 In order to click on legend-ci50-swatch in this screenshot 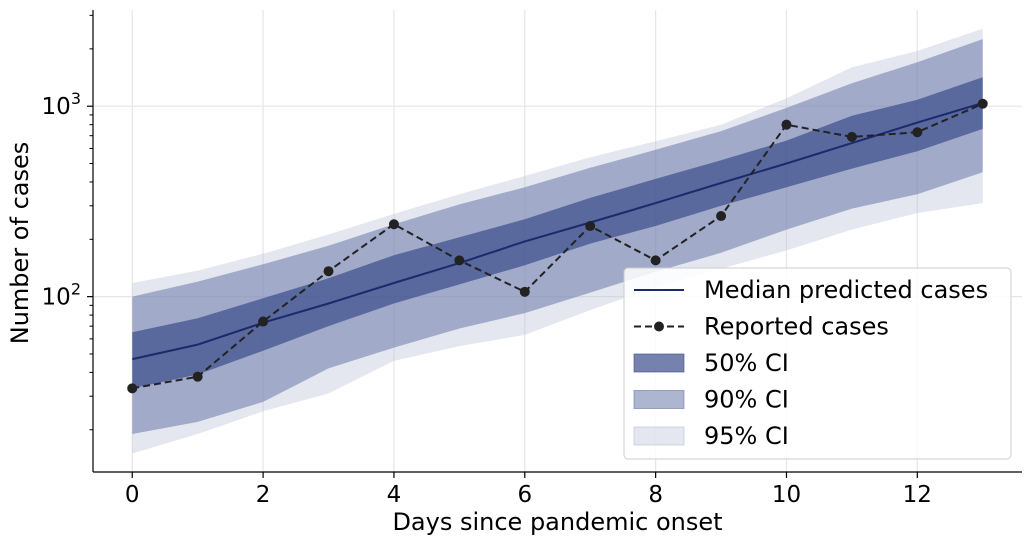, I will do `click(659, 363)`.